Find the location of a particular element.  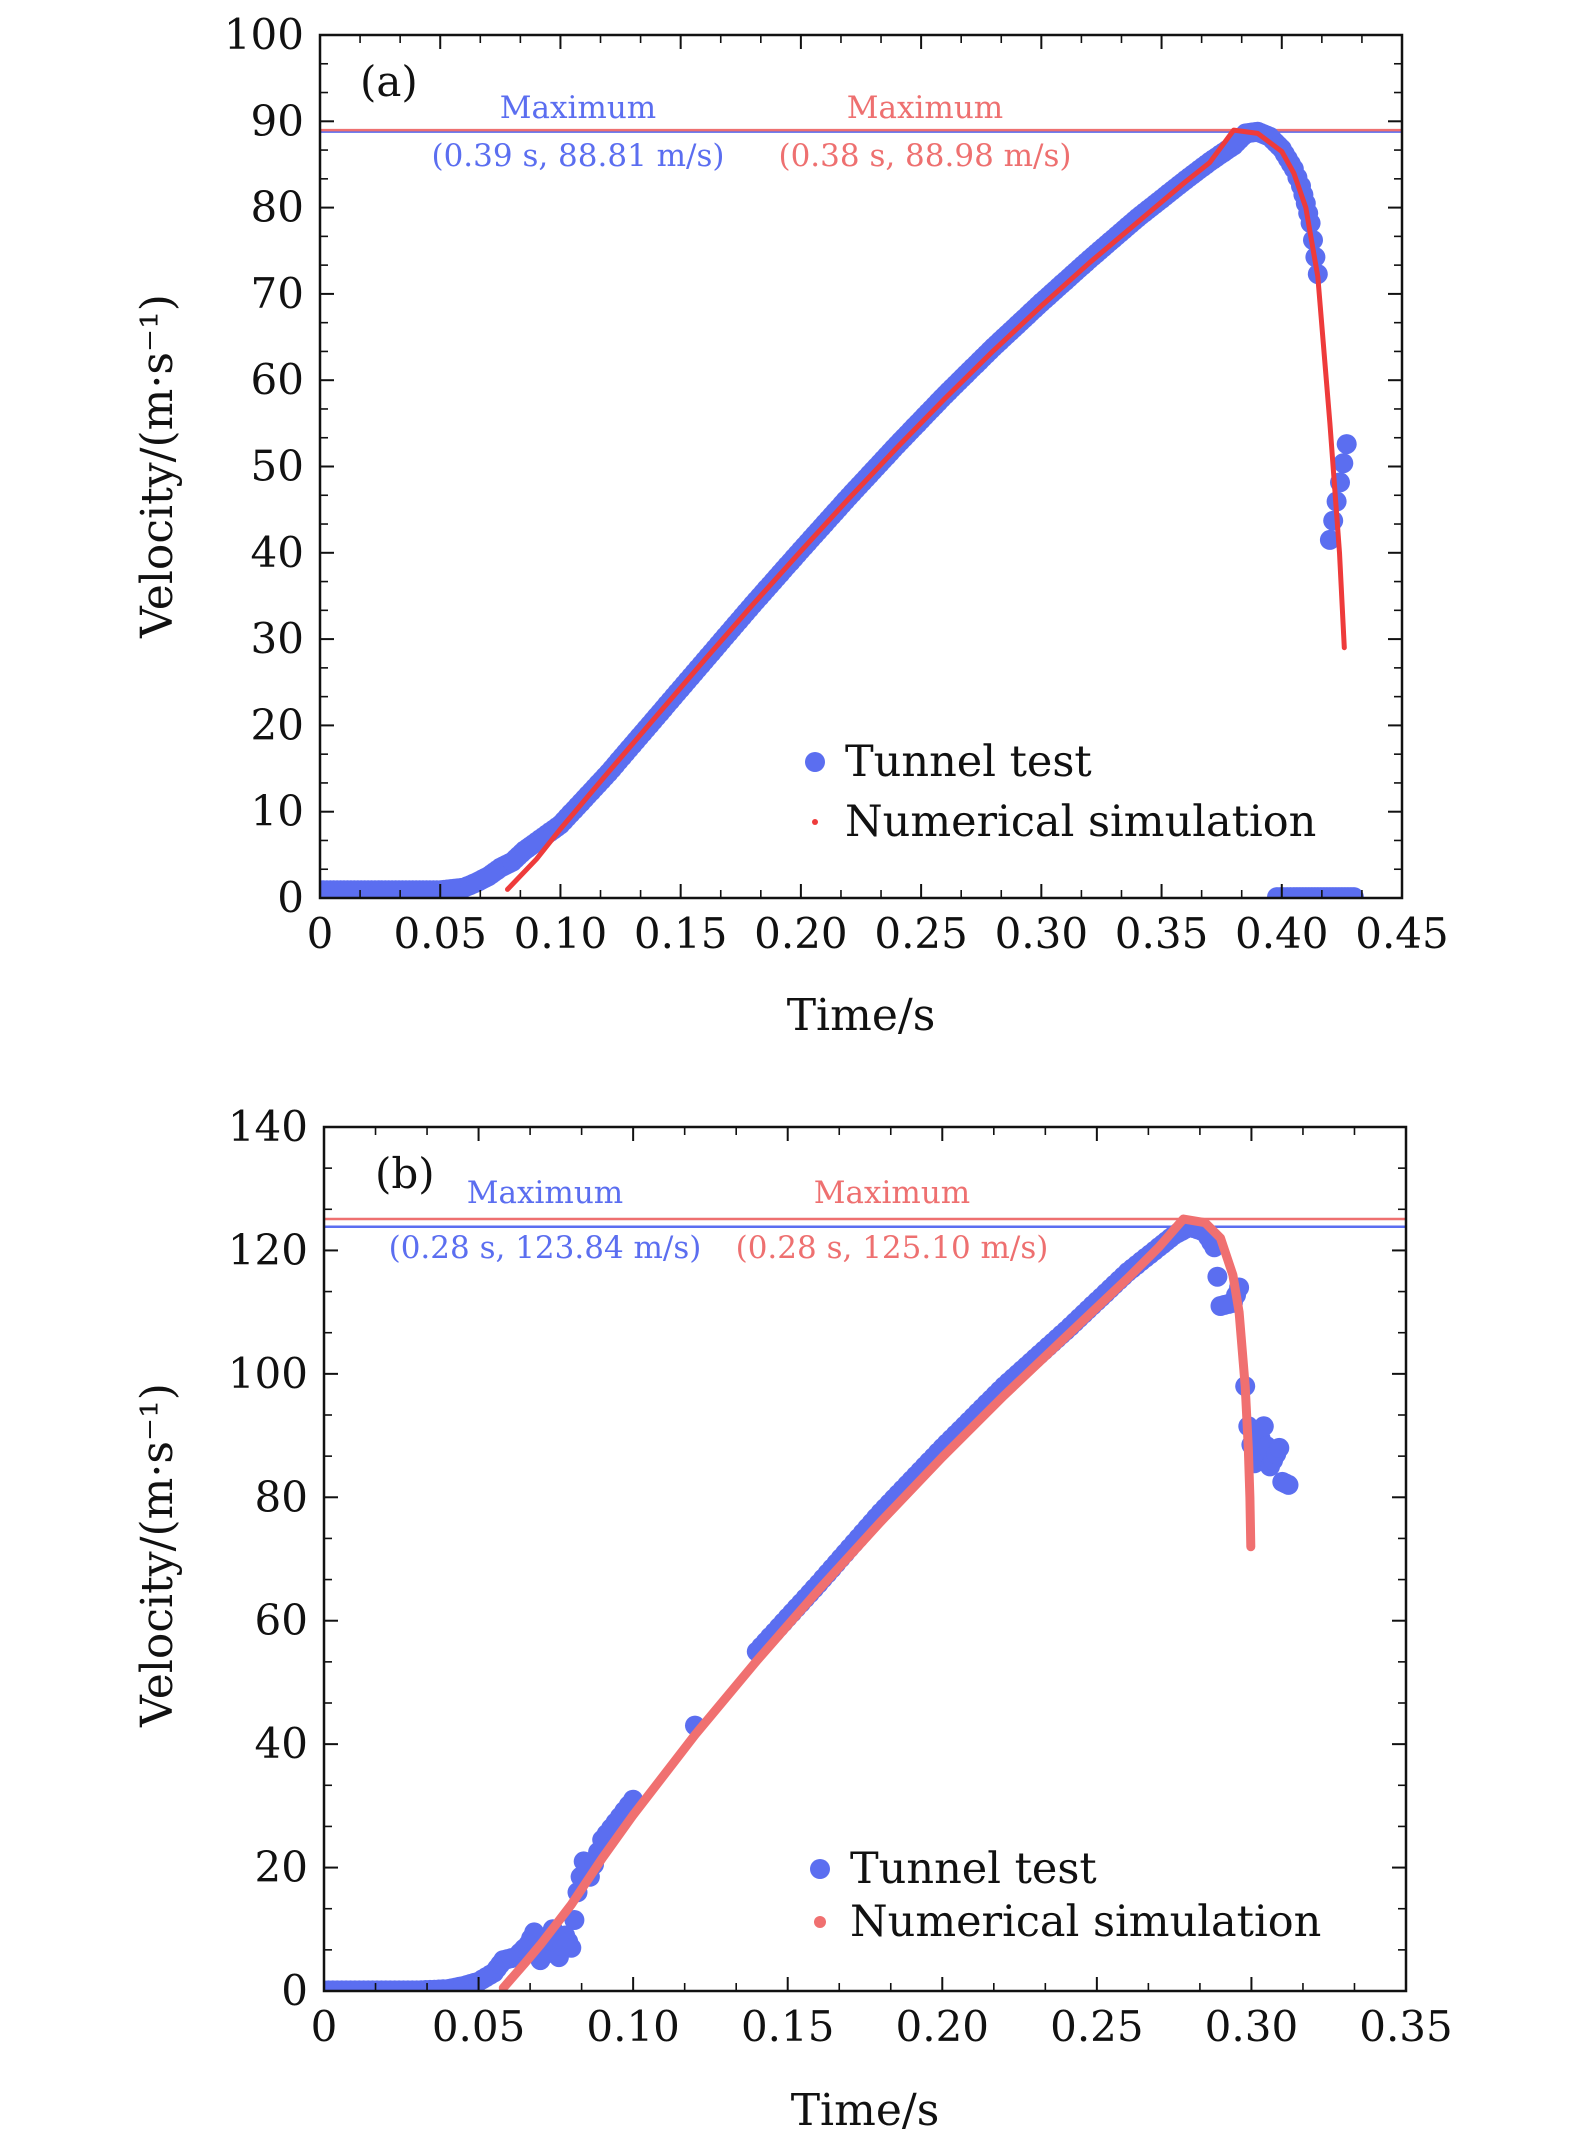

annotation-title-test-a: Maximum is located at coordinates (578, 108).